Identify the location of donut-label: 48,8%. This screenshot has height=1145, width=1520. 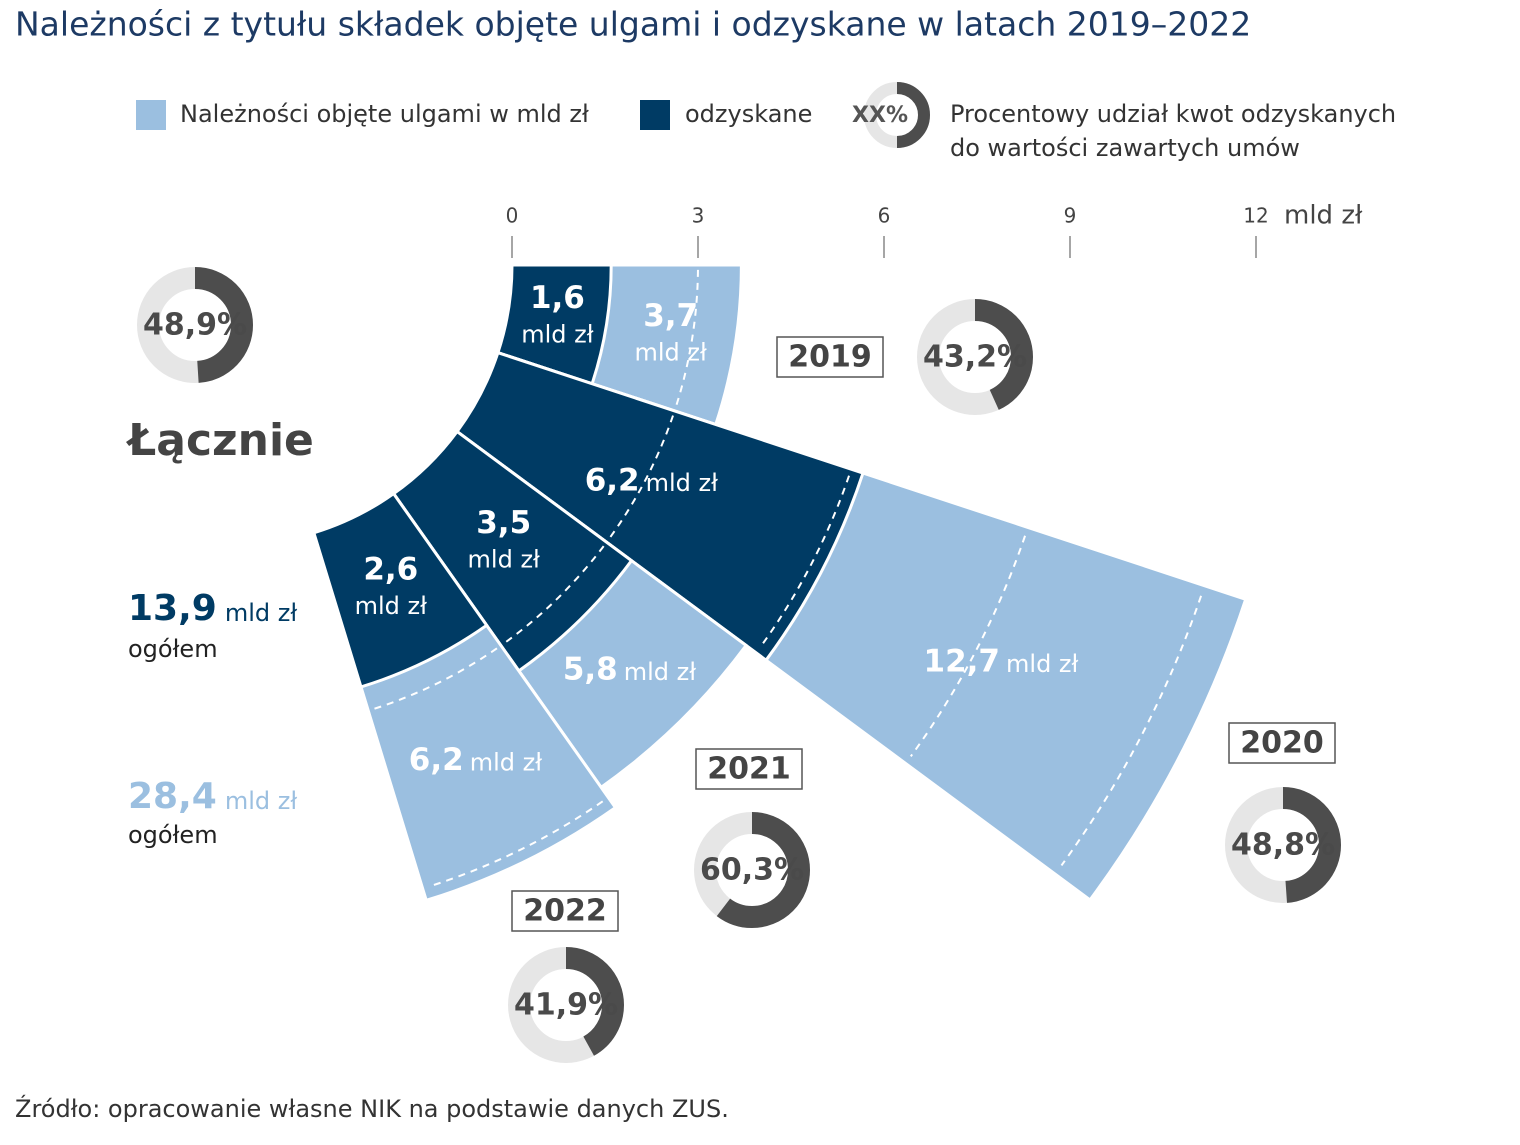
(1283, 845).